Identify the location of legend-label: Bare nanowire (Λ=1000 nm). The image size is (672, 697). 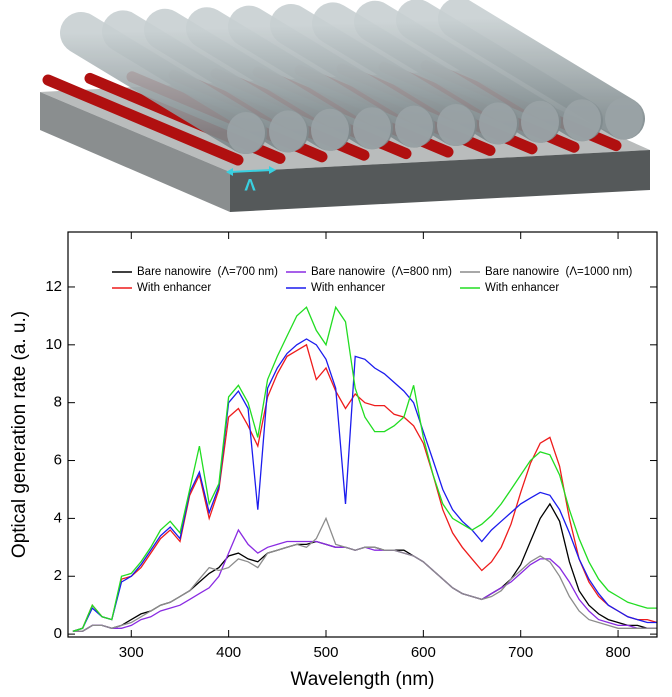
(559, 272).